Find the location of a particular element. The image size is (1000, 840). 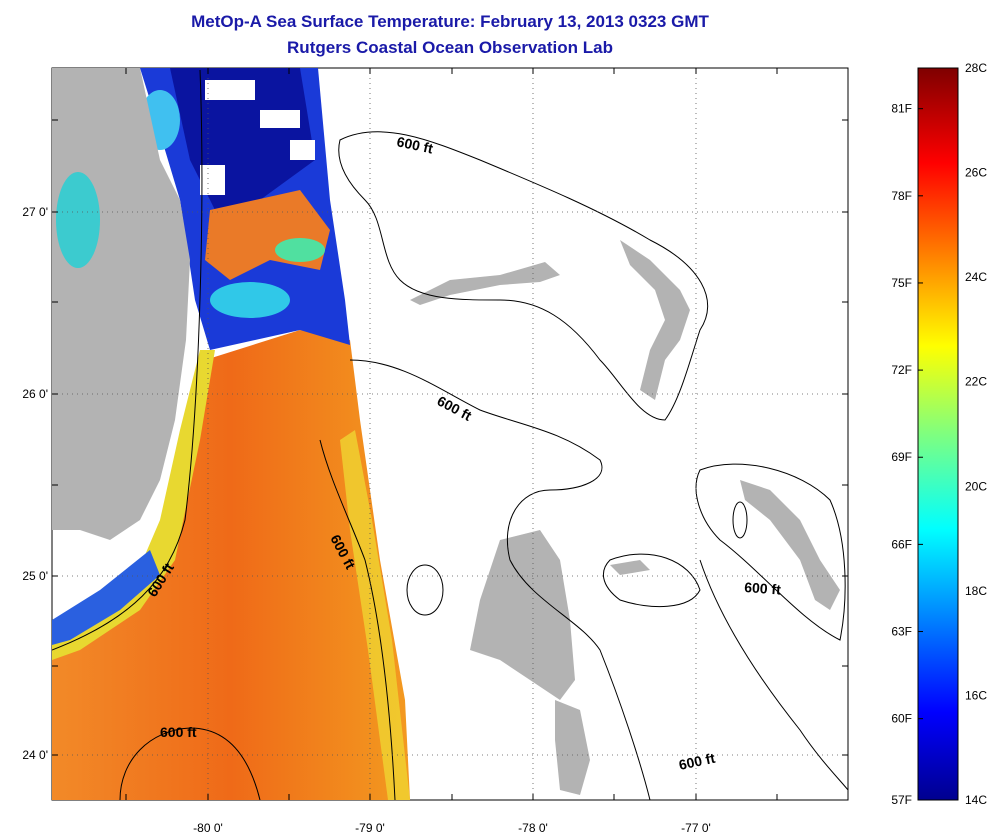

colorbar-fahrenheit-label: 69F is located at coordinates (901, 457).